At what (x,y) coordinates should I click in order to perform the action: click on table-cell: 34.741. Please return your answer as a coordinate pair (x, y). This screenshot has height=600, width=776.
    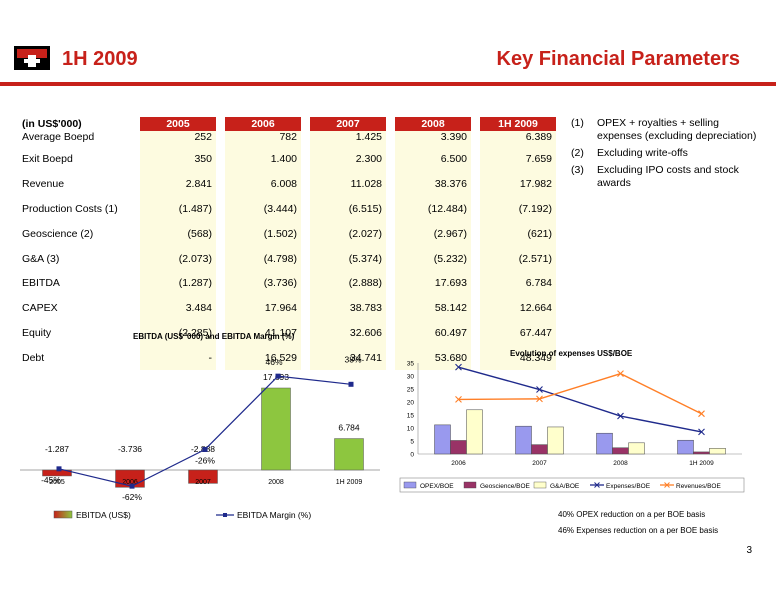
    Looking at the image, I should click on (348, 358).